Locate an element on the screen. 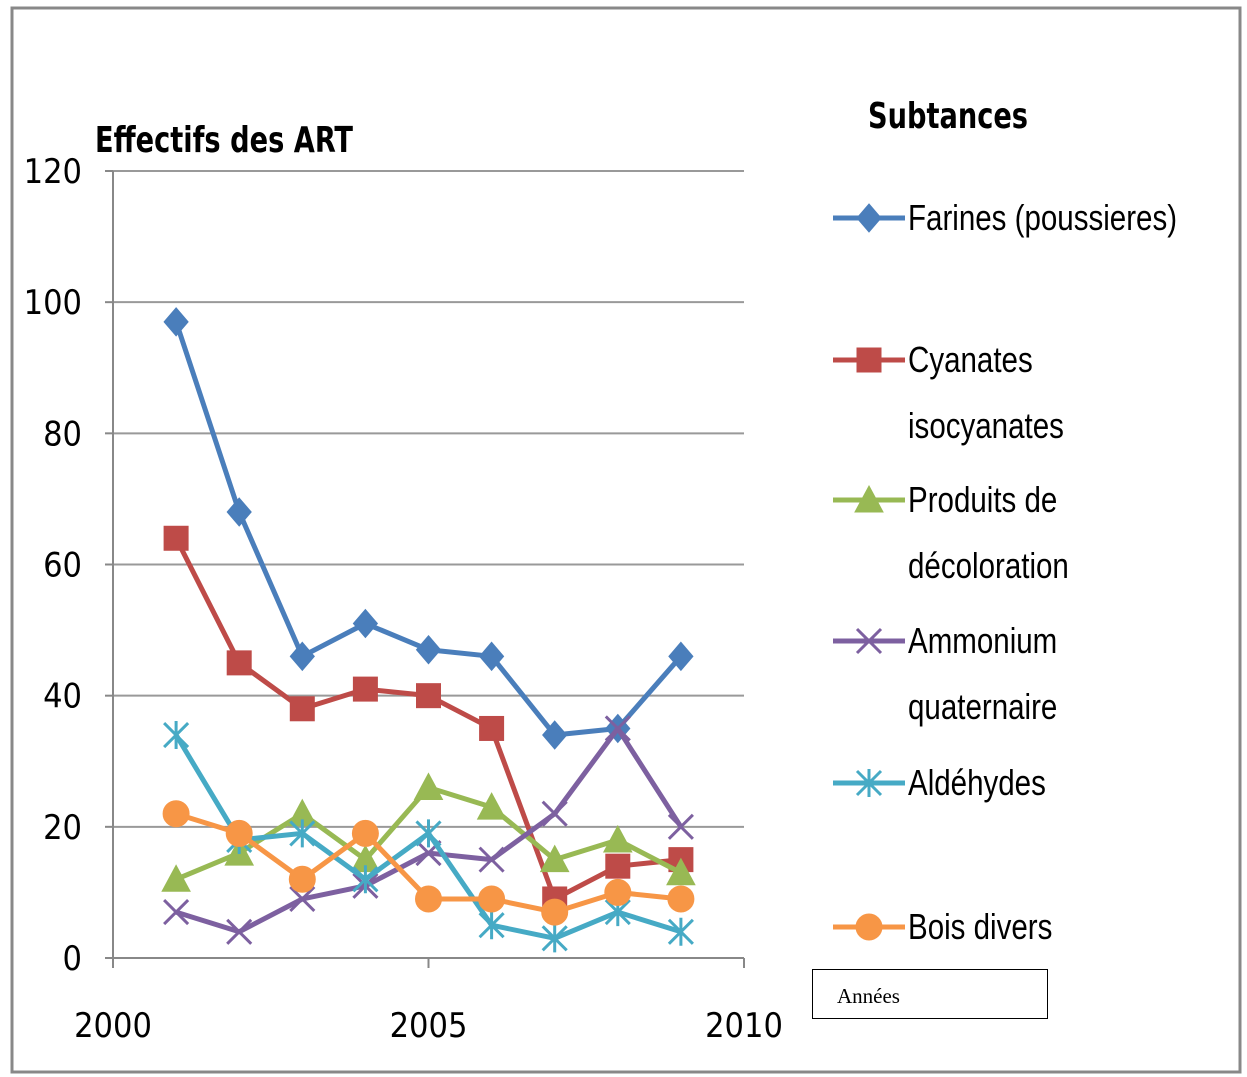 This screenshot has width=1247, height=1077. legend-label: Ammonium quaternaire is located at coordinates (983, 673).